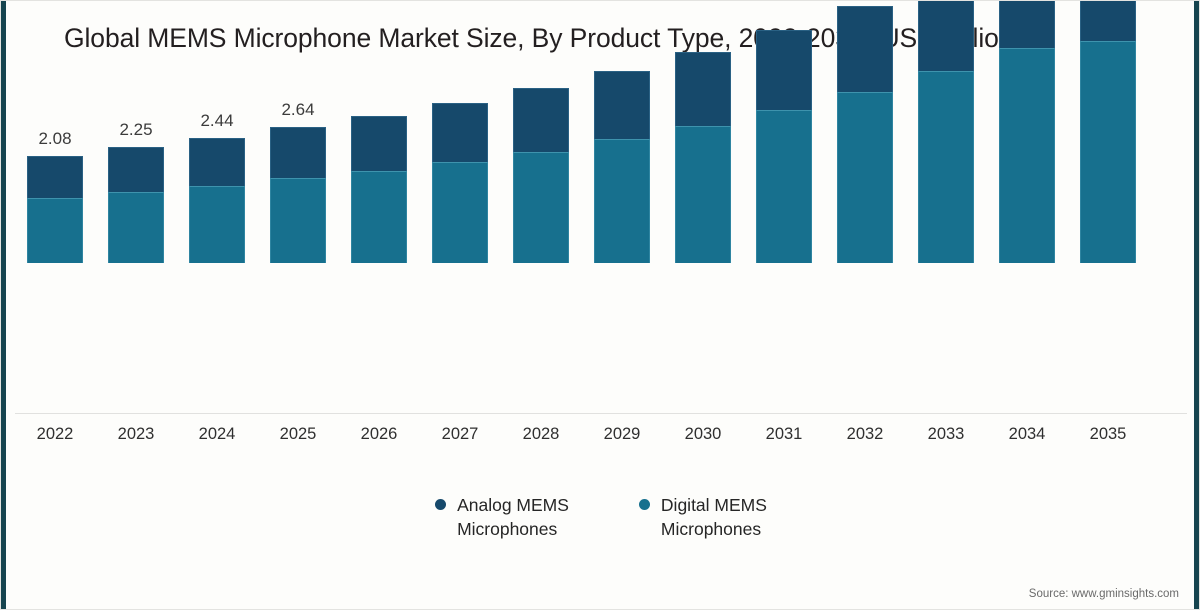 The width and height of the screenshot is (1200, 610). I want to click on bar-segment-digital-2033, so click(946, 167).